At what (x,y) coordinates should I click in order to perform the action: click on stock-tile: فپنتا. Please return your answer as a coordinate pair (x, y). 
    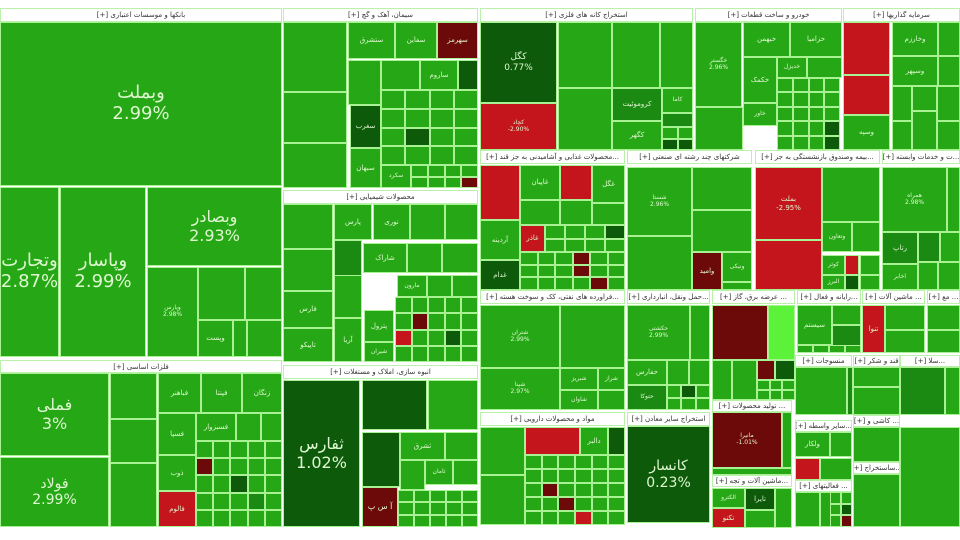
    Looking at the image, I should click on (221, 393).